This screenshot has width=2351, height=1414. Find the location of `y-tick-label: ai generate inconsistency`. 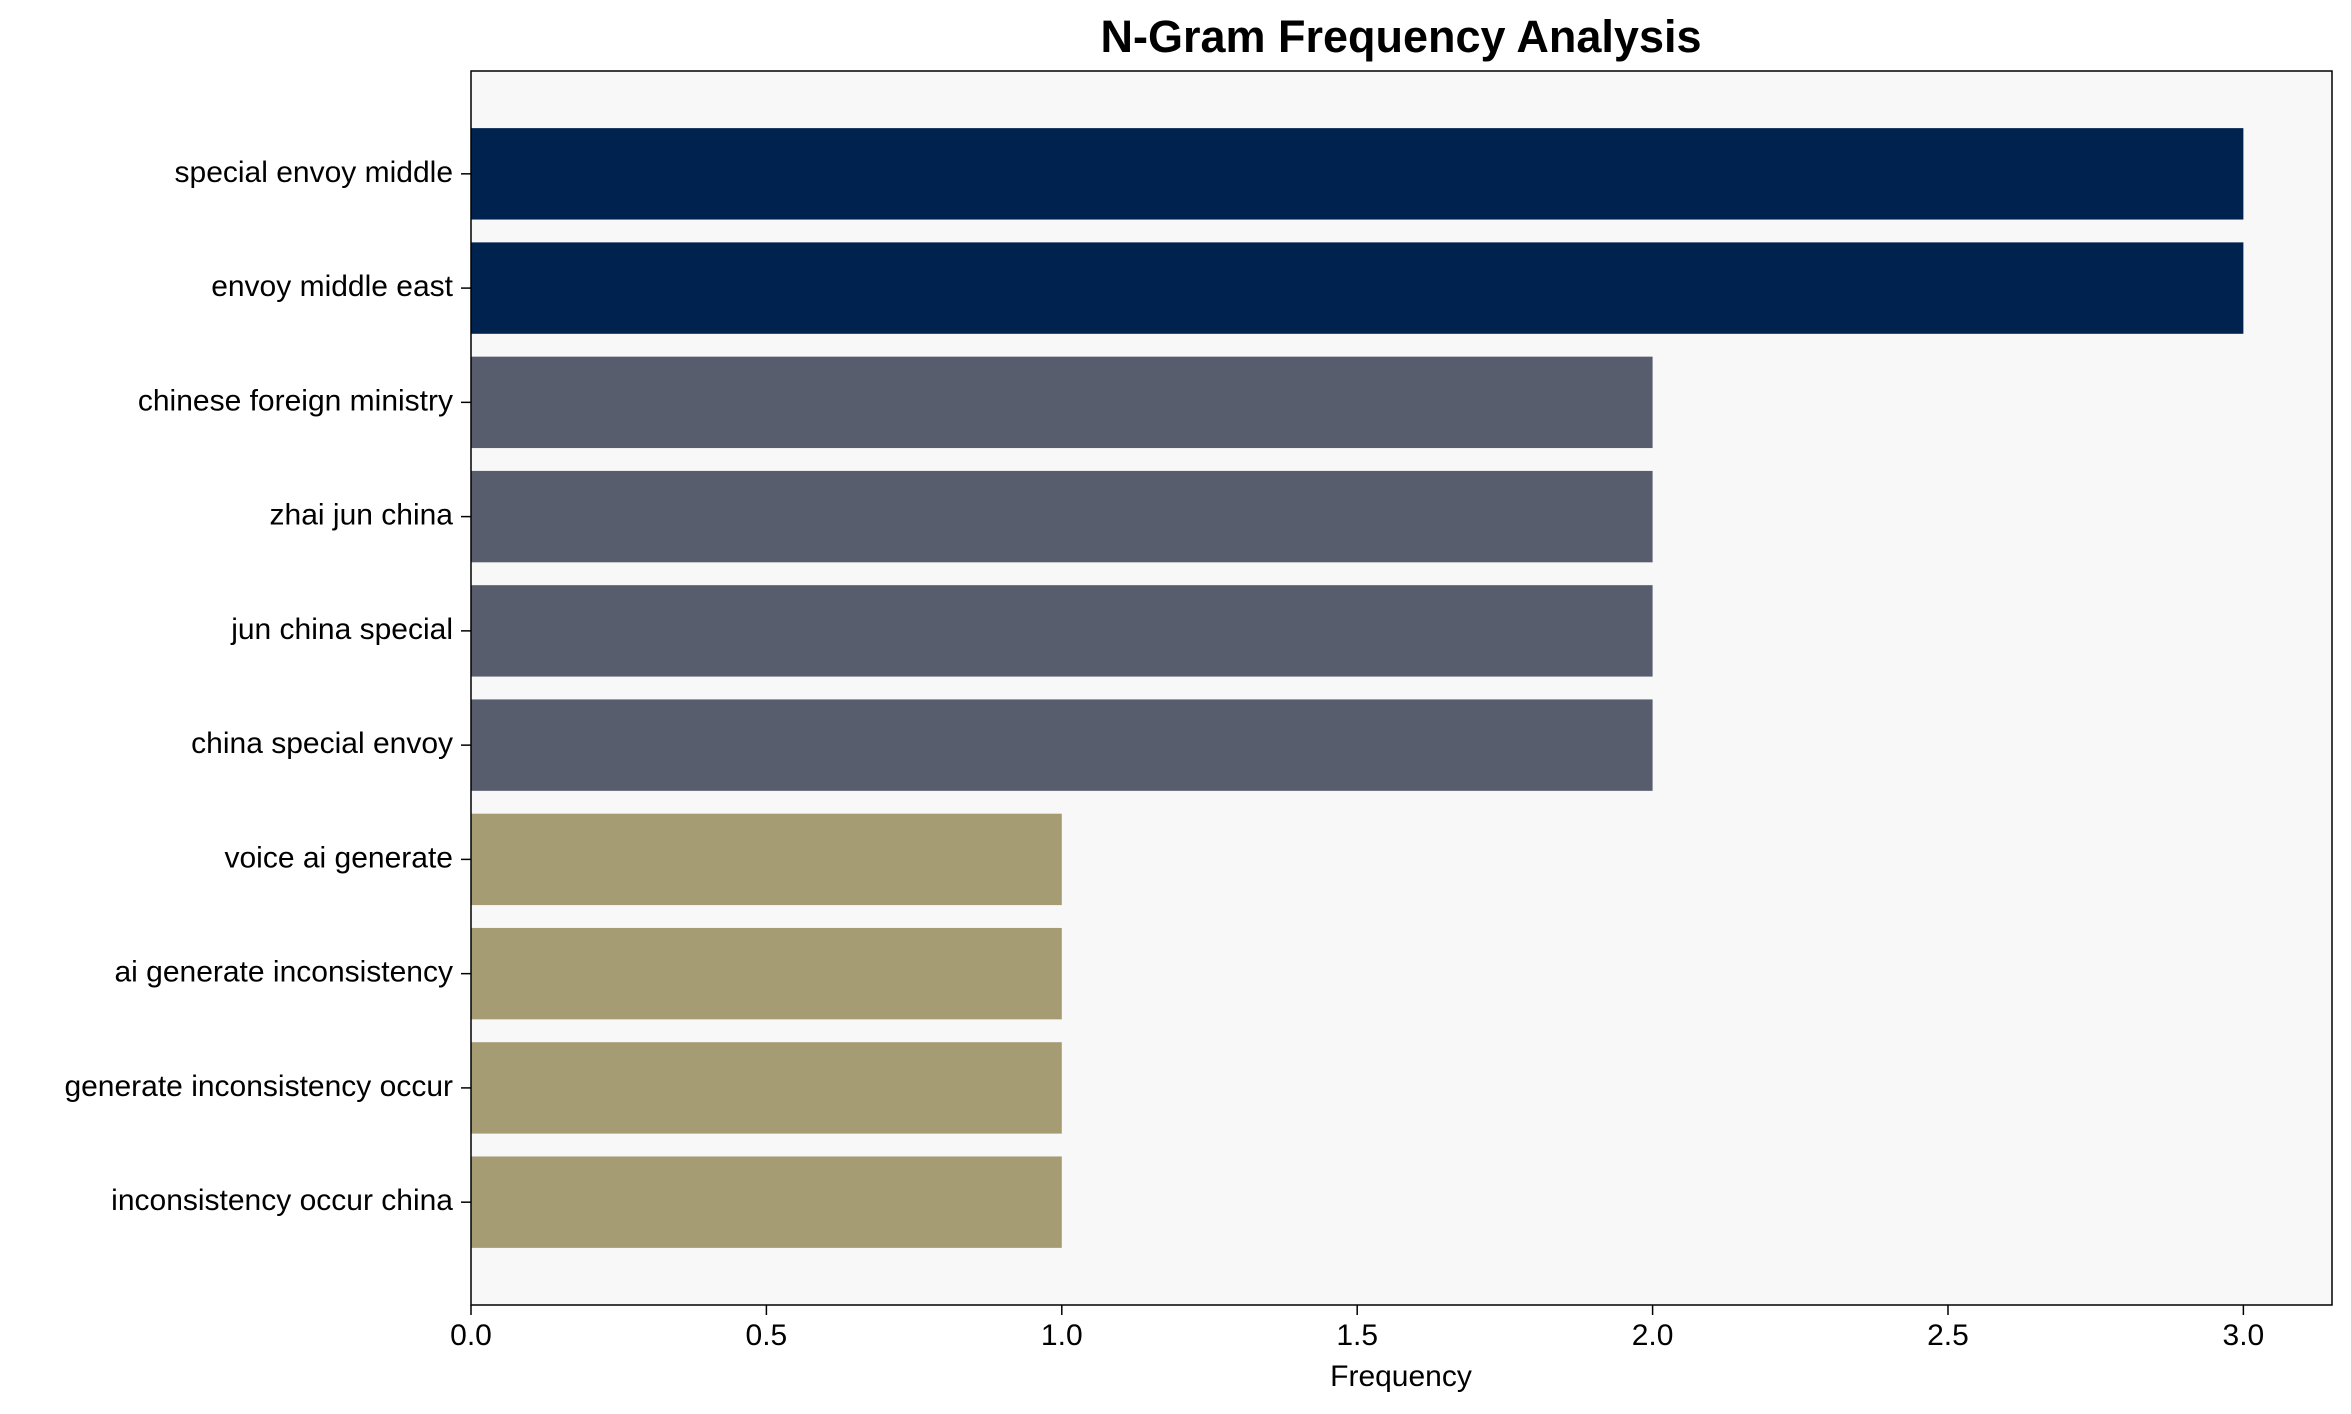

y-tick-label: ai generate inconsistency is located at coordinates (283, 972).